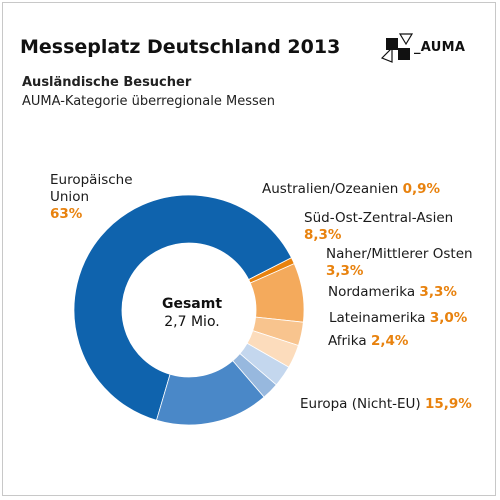  I want to click on label-afrika: Afrika 2,4%, so click(368, 341).